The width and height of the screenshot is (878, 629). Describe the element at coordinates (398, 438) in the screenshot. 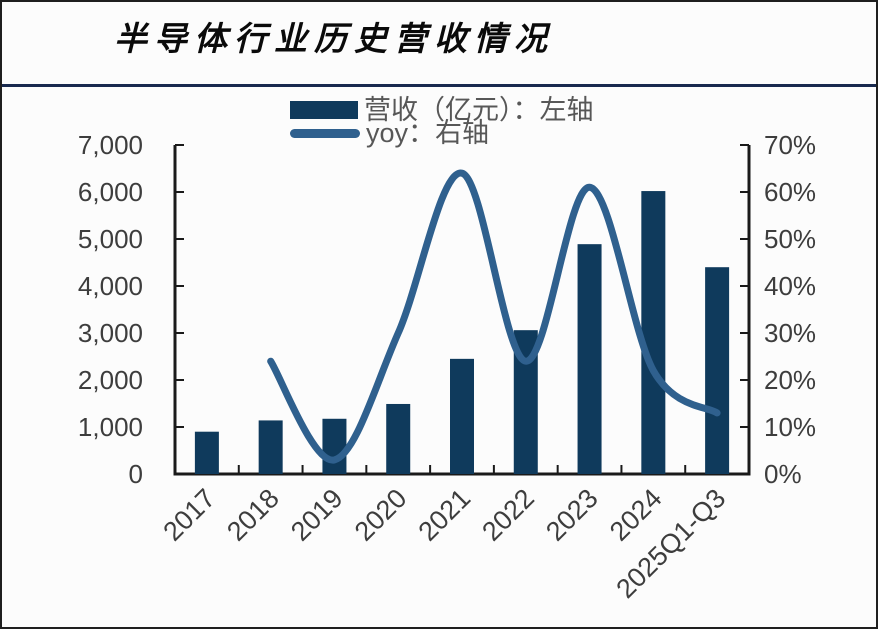

I see `revenue-bar-2020` at that location.